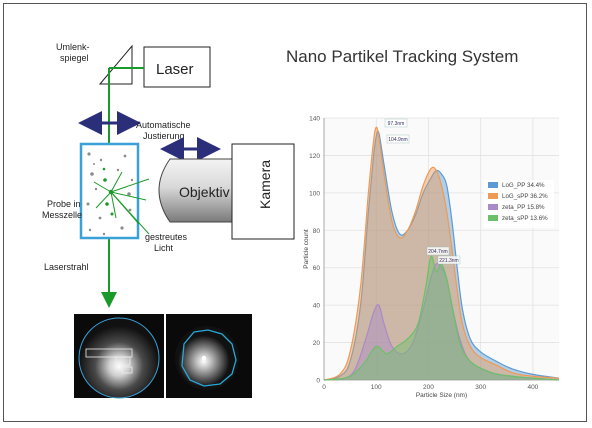 The height and width of the screenshot is (428, 592). Describe the element at coordinates (121, 203) in the screenshot. I see `scattered-light-rays` at that location.